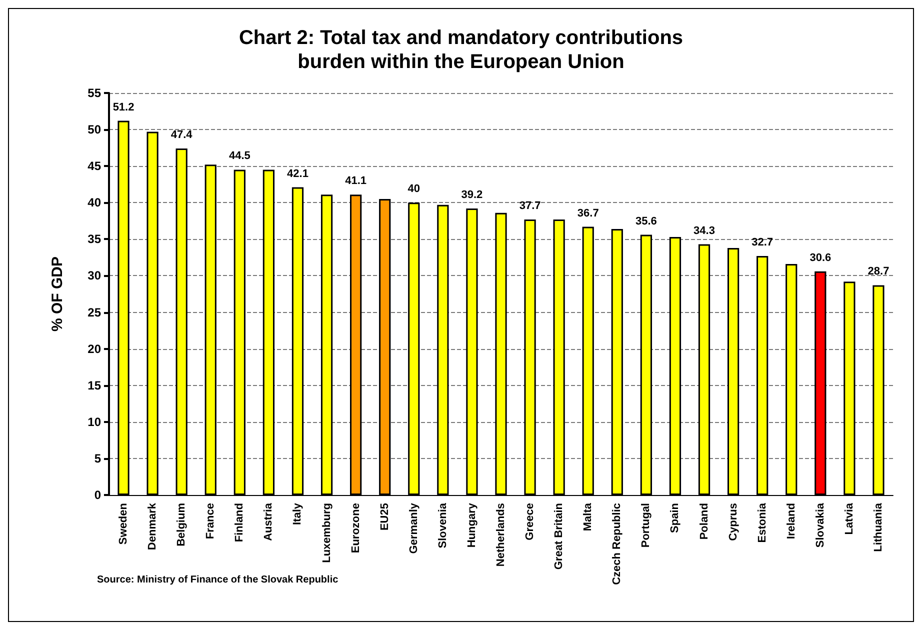 The image size is (924, 632). Describe the element at coordinates (240, 522) in the screenshot. I see `x-tick-label: Finland` at that location.